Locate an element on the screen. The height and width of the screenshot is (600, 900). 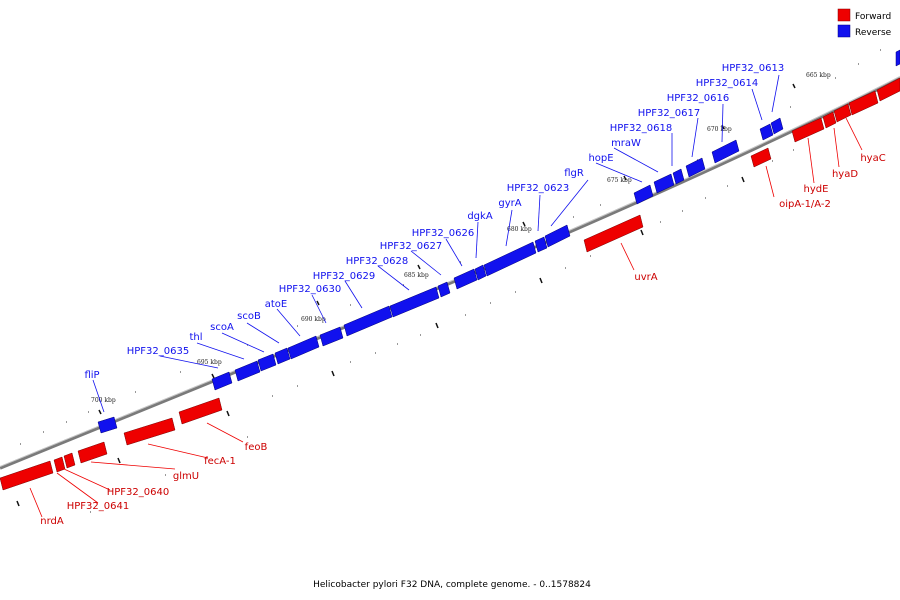
gene-label: thl is located at coordinates (195, 337).